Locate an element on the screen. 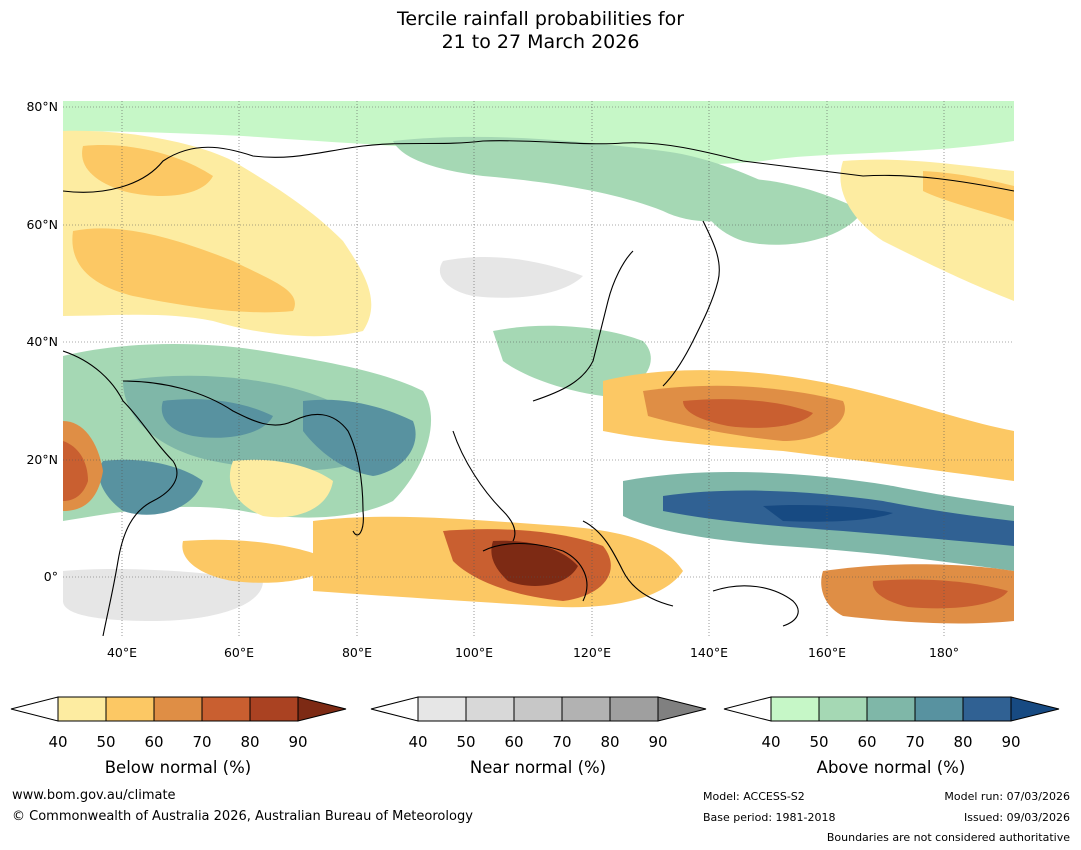 The width and height of the screenshot is (1081, 850). above-tick-70: 70 is located at coordinates (915, 742).